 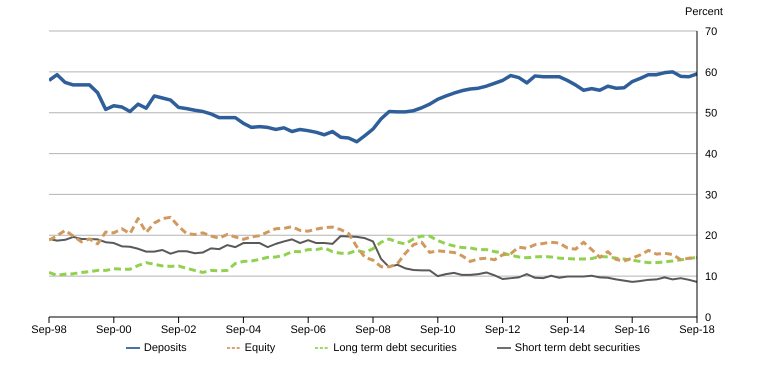 I want to click on x-tick-label: Sep-00, so click(x=114, y=330).